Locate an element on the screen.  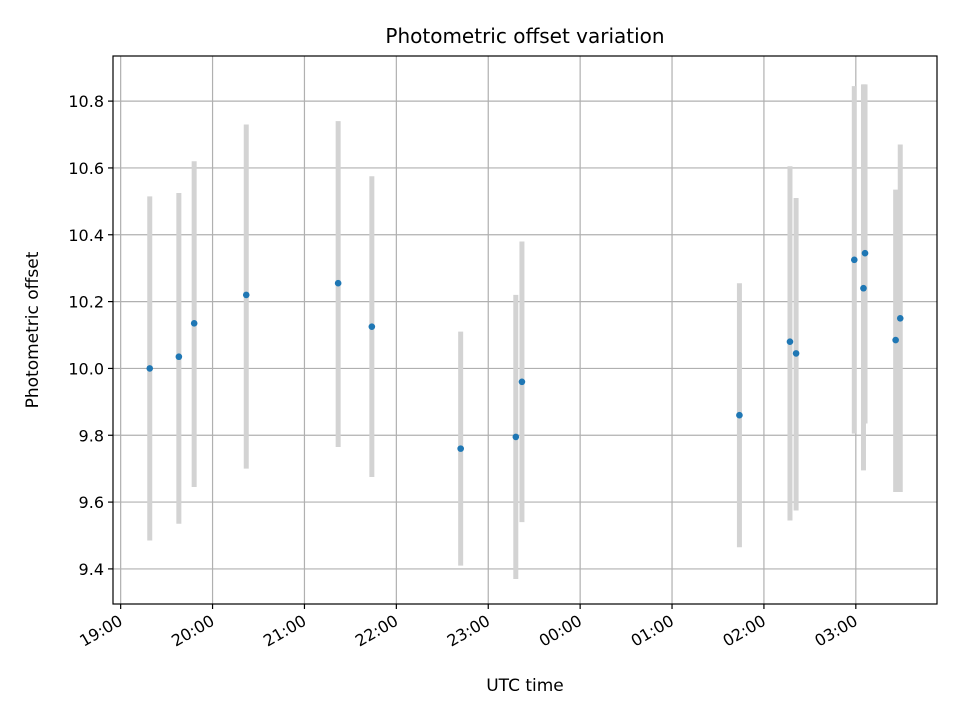
y-axis-label: Photometric offset is located at coordinates (33, 329).